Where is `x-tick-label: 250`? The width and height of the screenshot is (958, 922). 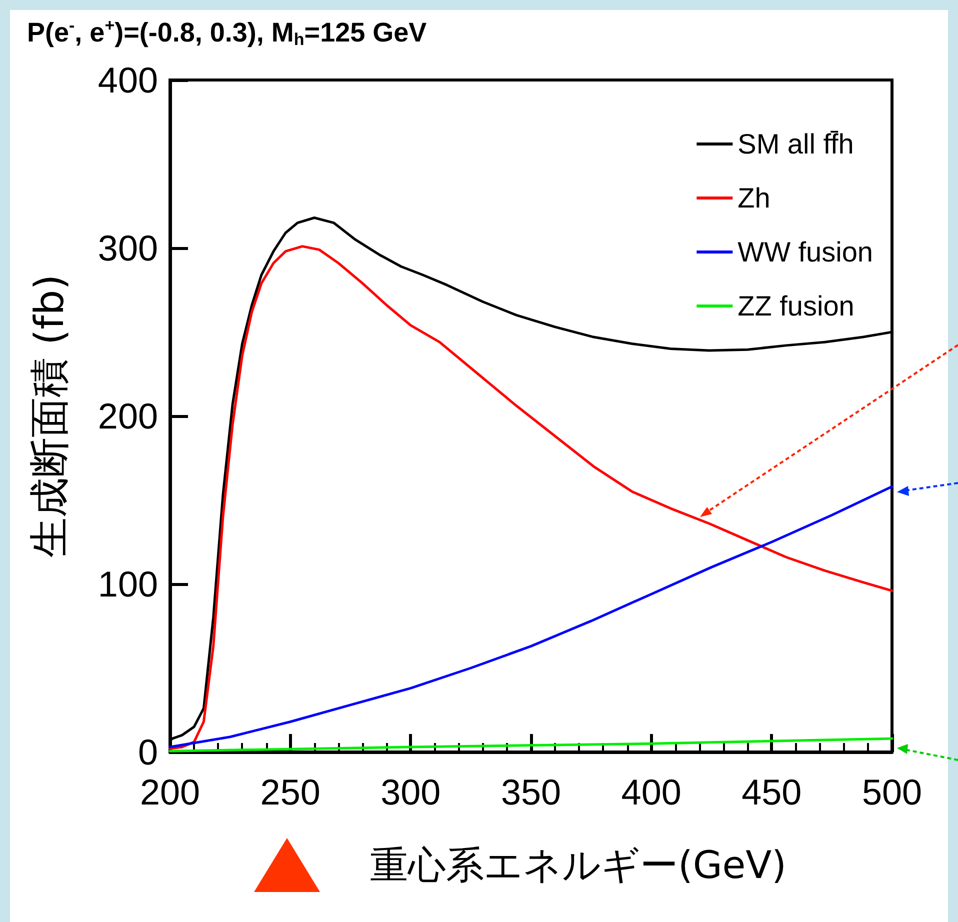
x-tick-label: 250 is located at coordinates (290, 792).